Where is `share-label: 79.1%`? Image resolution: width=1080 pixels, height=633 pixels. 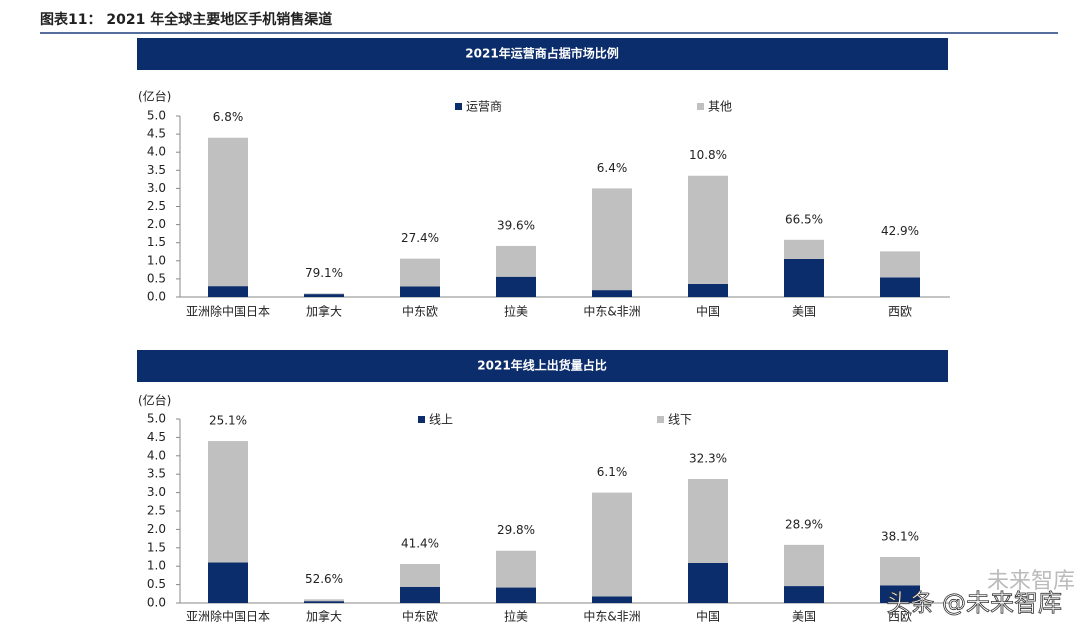
share-label: 79.1% is located at coordinates (324, 273).